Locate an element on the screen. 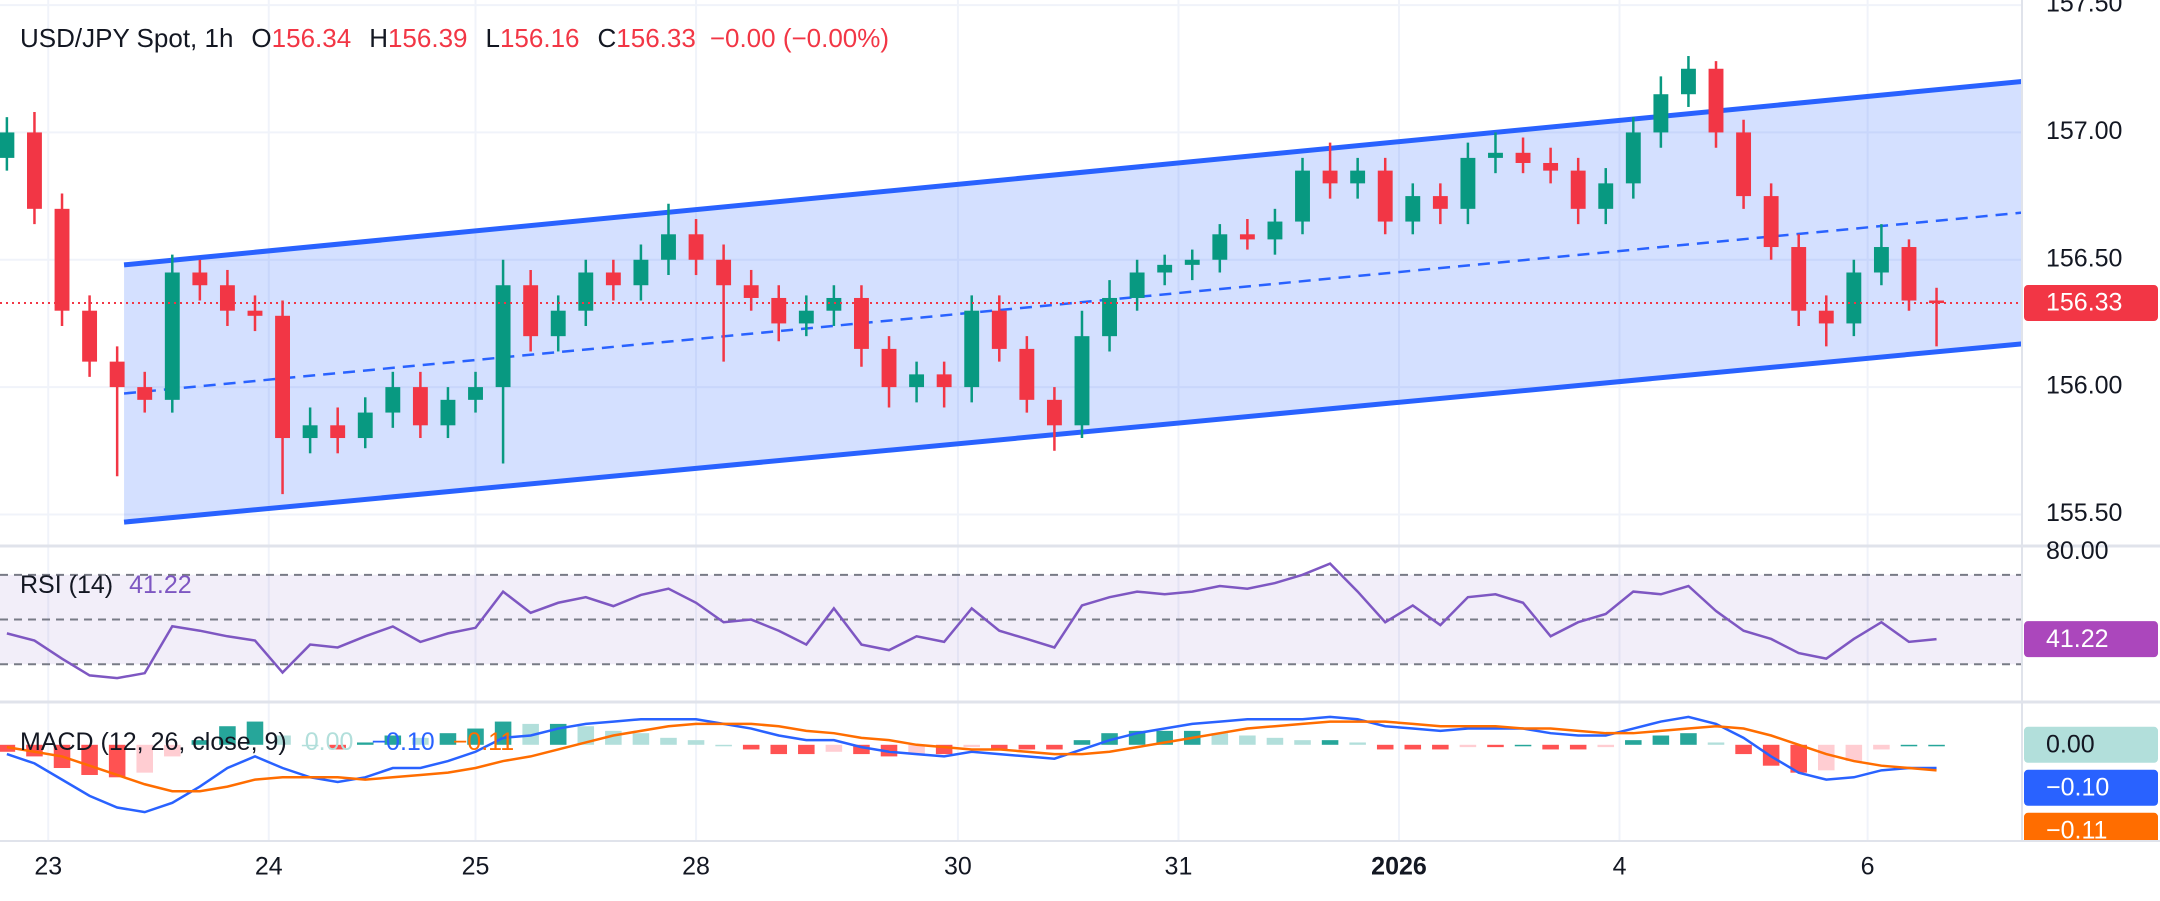 Image resolution: width=2160 pixels, height=901 pixels. ohlc-label: L is located at coordinates (493, 38).